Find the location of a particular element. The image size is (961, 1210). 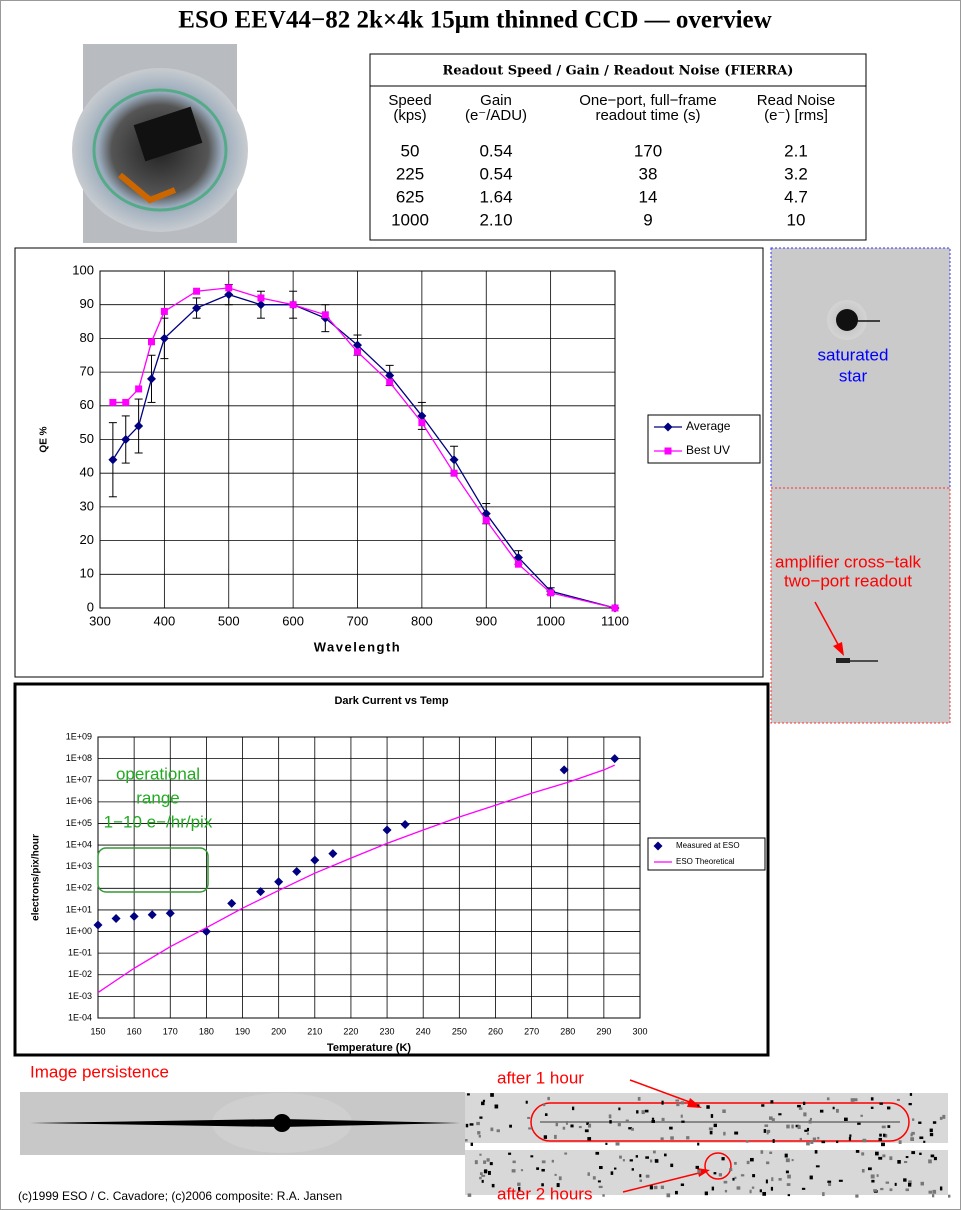

persistence-label: Image persistence is located at coordinates (99, 1071).